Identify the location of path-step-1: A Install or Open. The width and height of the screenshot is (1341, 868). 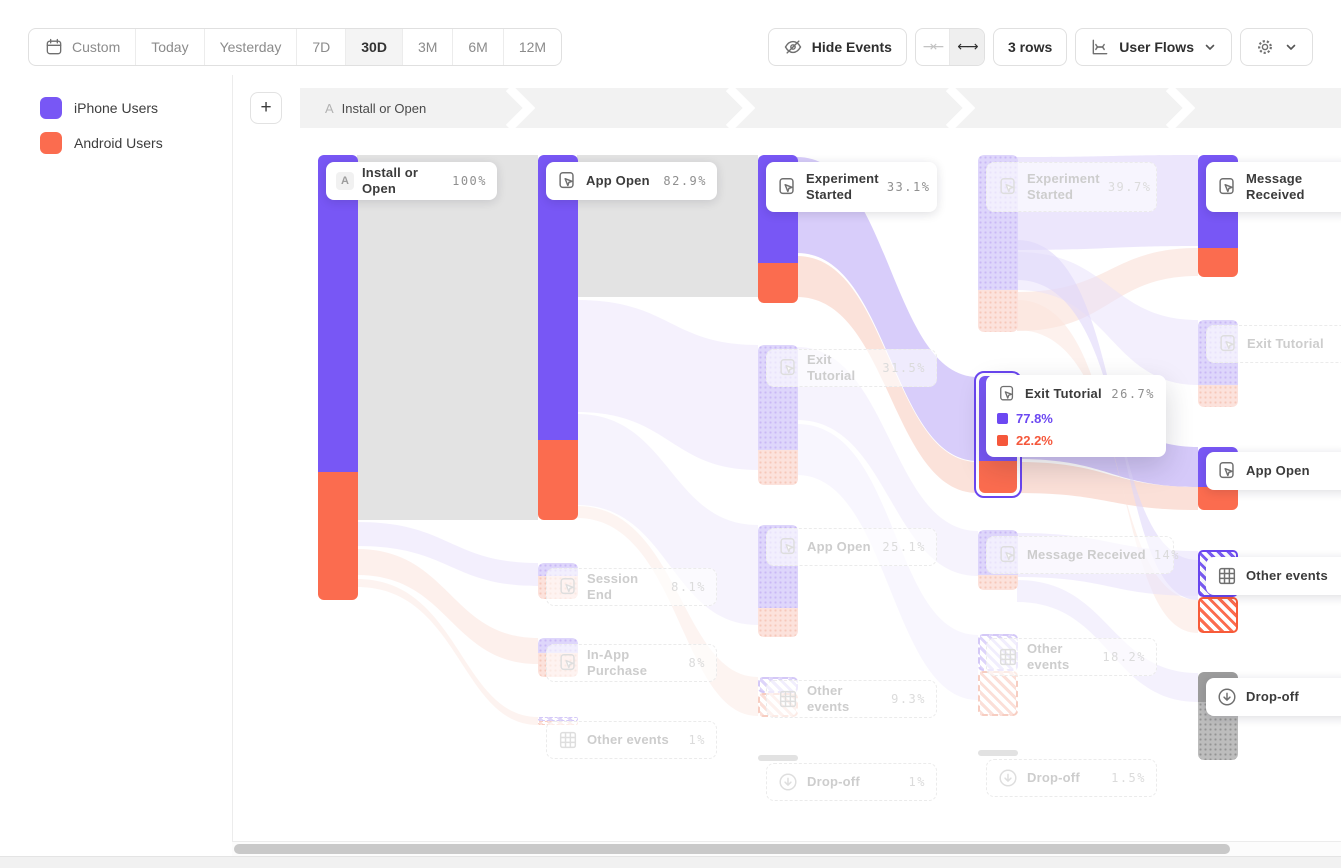
(376, 108).